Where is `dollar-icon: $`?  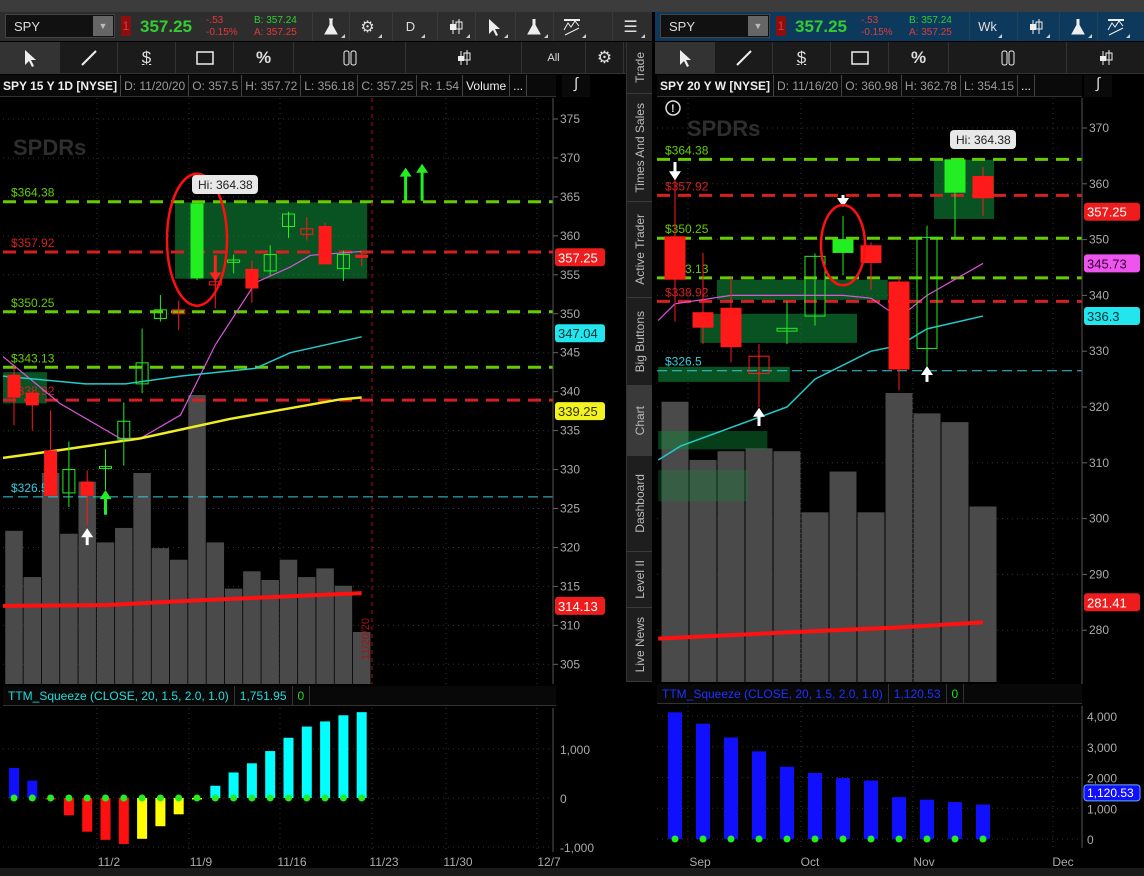
dollar-icon: $ is located at coordinates (801, 57).